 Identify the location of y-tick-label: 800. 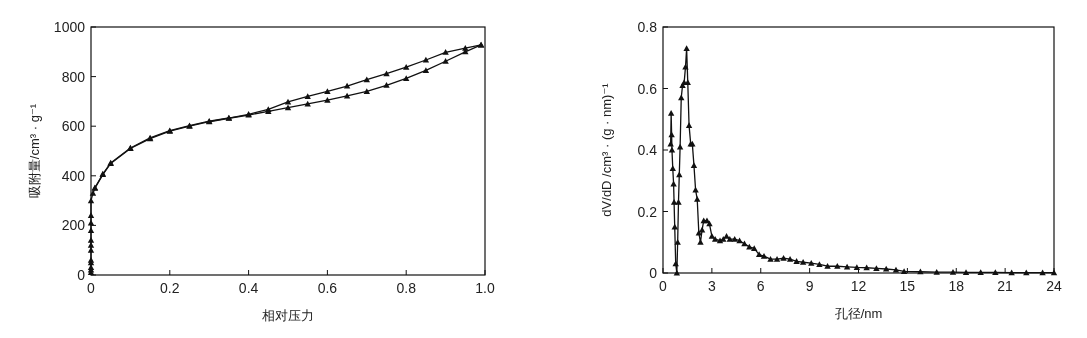
(73, 76).